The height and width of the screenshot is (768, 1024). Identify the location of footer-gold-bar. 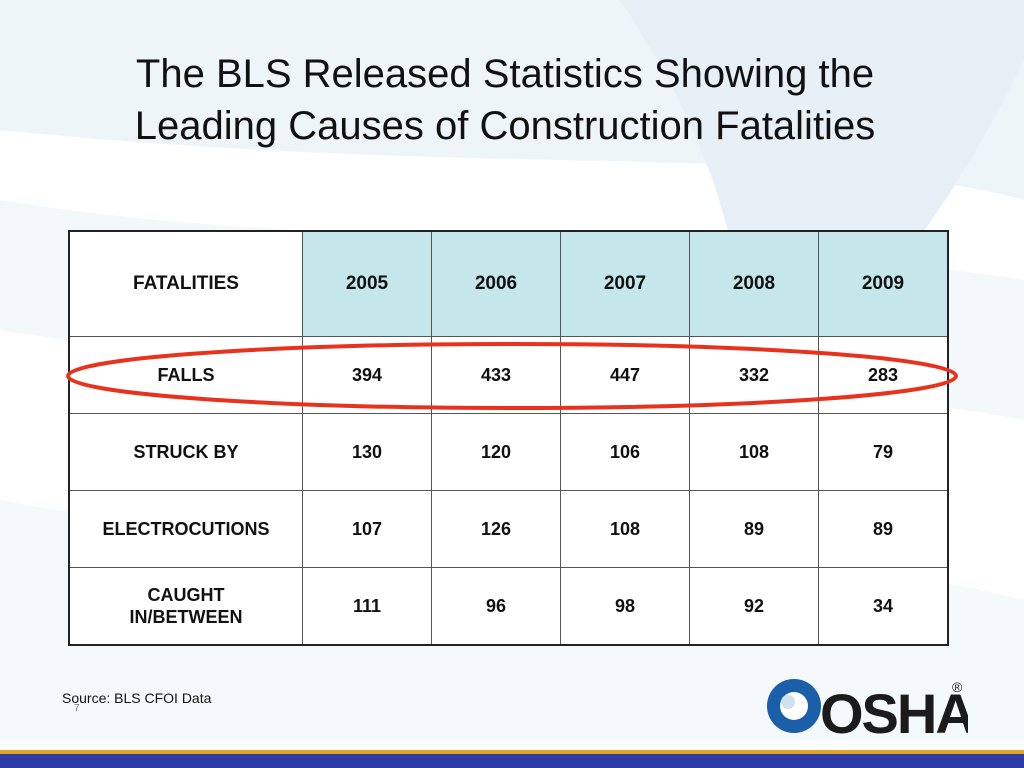
(512, 752).